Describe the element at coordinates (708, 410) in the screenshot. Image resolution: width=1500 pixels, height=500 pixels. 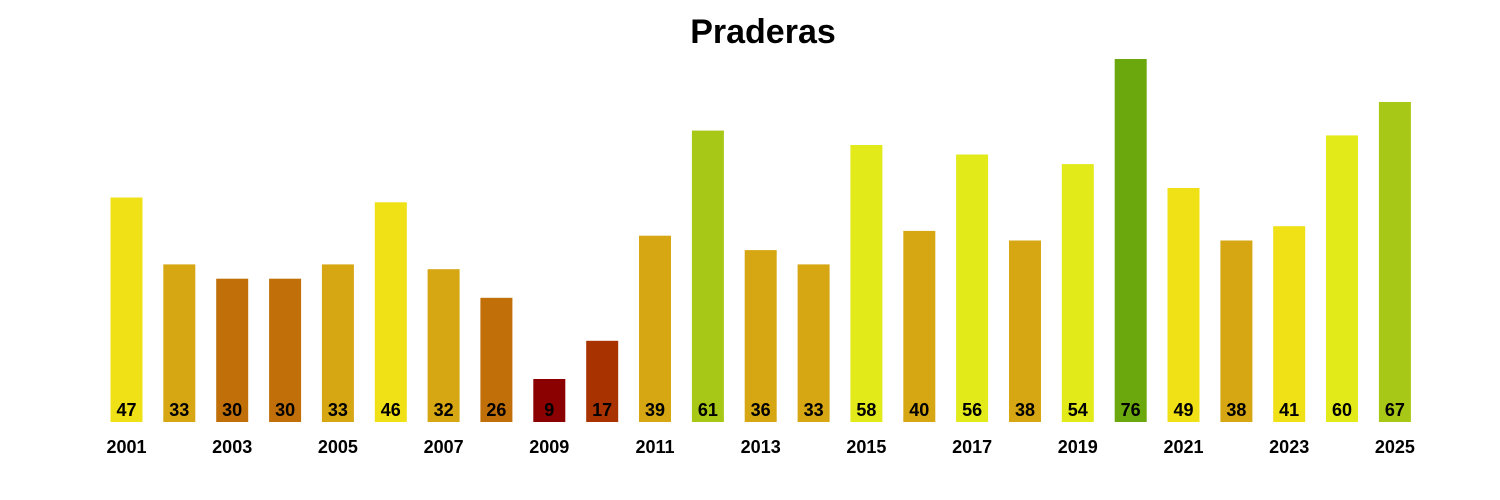
I see `value-label-2012: 61` at that location.